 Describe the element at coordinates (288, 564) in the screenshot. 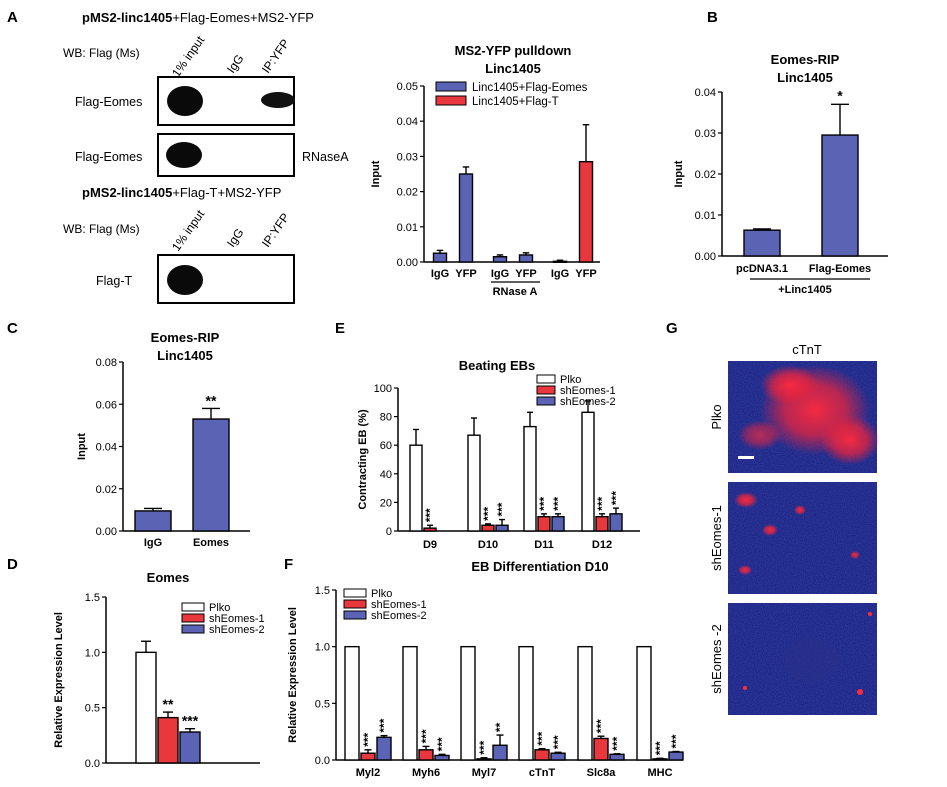

I see `panel-letter-f: F` at that location.